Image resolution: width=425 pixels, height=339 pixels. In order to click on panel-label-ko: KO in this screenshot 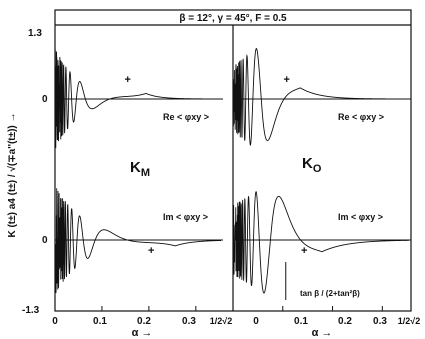, I will do `click(312, 165)`.